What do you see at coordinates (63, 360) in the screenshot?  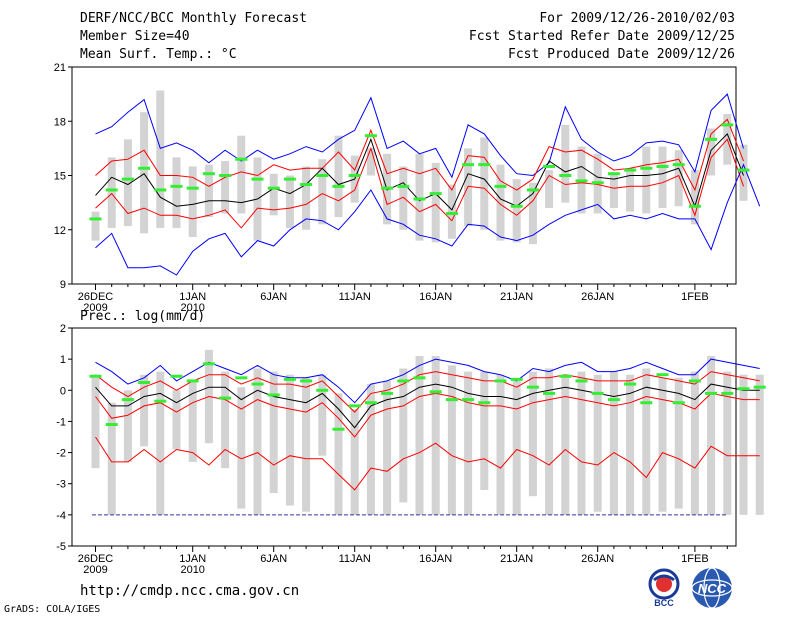 I see `y-tick-label: 1` at bounding box center [63, 360].